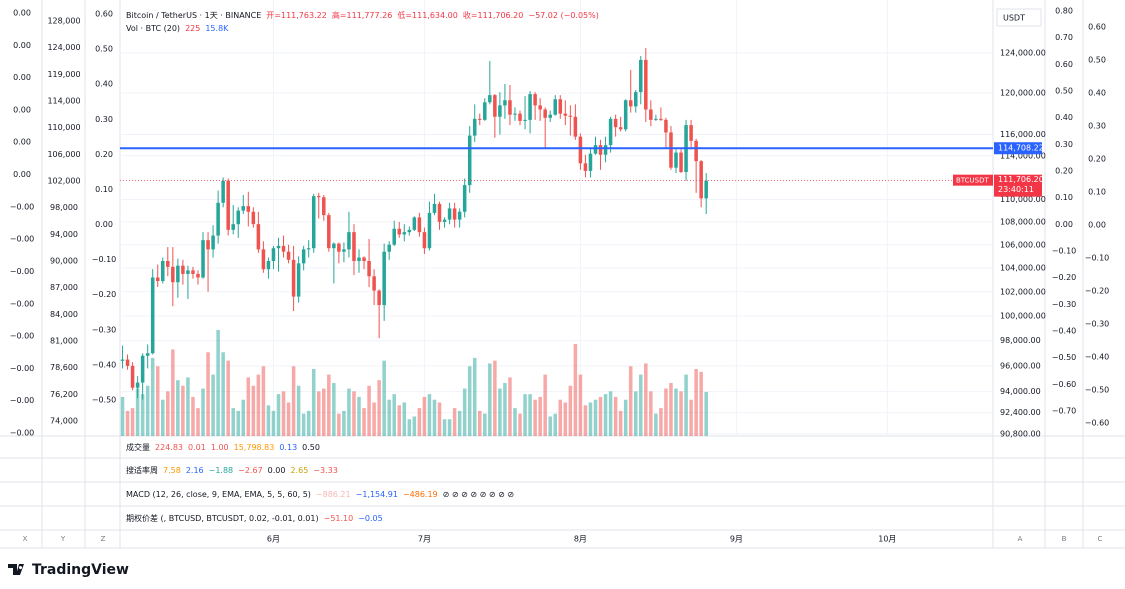 This screenshot has width=1125, height=589. Describe the element at coordinates (64, 287) in the screenshot. I see `side-axis-label: 87,000` at that location.